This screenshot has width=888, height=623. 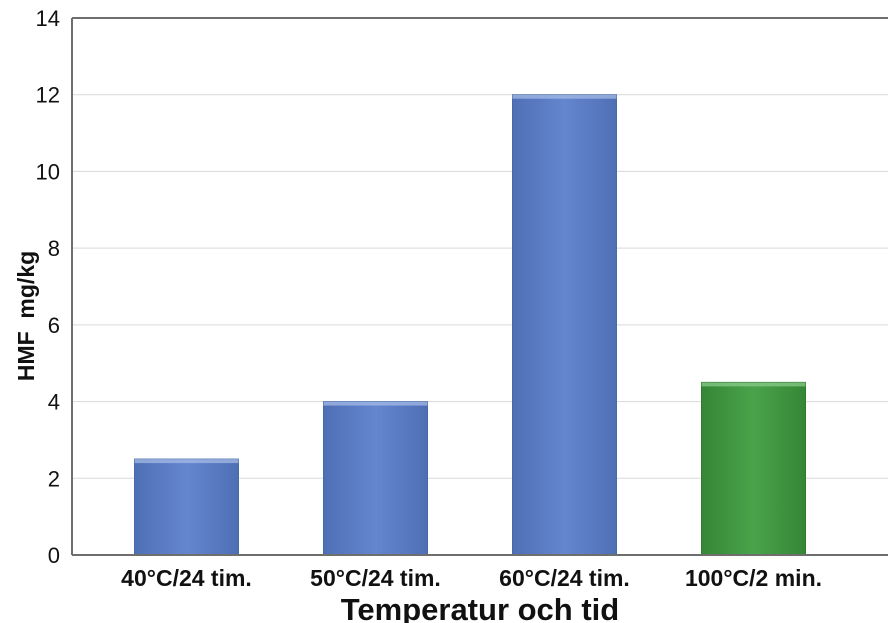 What do you see at coordinates (48, 287) in the screenshot?
I see `y-tick-labels: 0 2 4 6 8 10 12 14` at bounding box center [48, 287].